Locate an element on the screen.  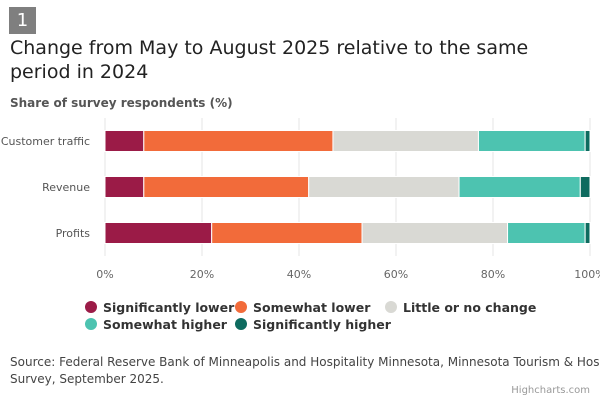
legend-label: Significantly higher is located at coordinates (322, 324).